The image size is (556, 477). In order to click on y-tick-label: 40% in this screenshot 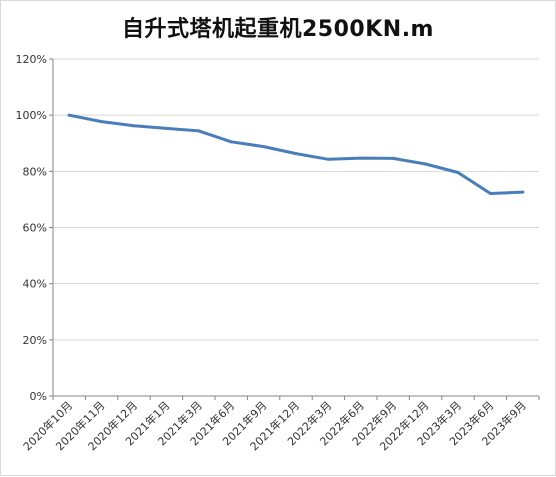, I will do `click(35, 284)`.